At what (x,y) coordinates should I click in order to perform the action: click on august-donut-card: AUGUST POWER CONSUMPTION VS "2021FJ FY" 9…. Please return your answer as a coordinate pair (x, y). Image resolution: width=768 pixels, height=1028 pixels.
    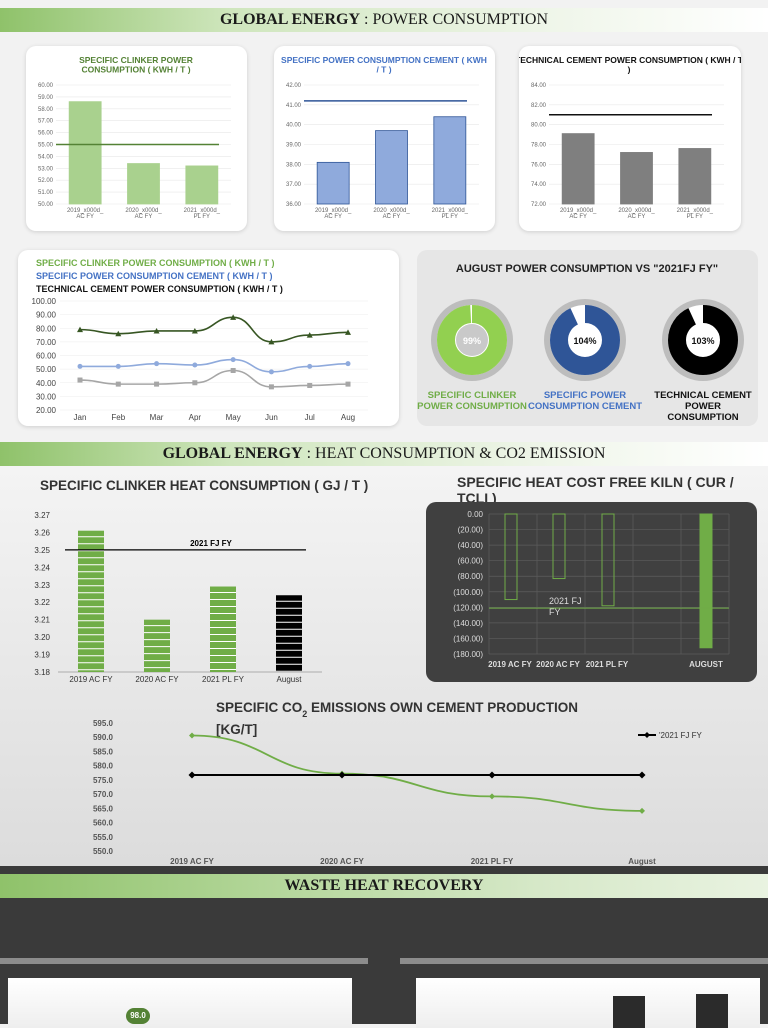
    Looking at the image, I should click on (587, 338).